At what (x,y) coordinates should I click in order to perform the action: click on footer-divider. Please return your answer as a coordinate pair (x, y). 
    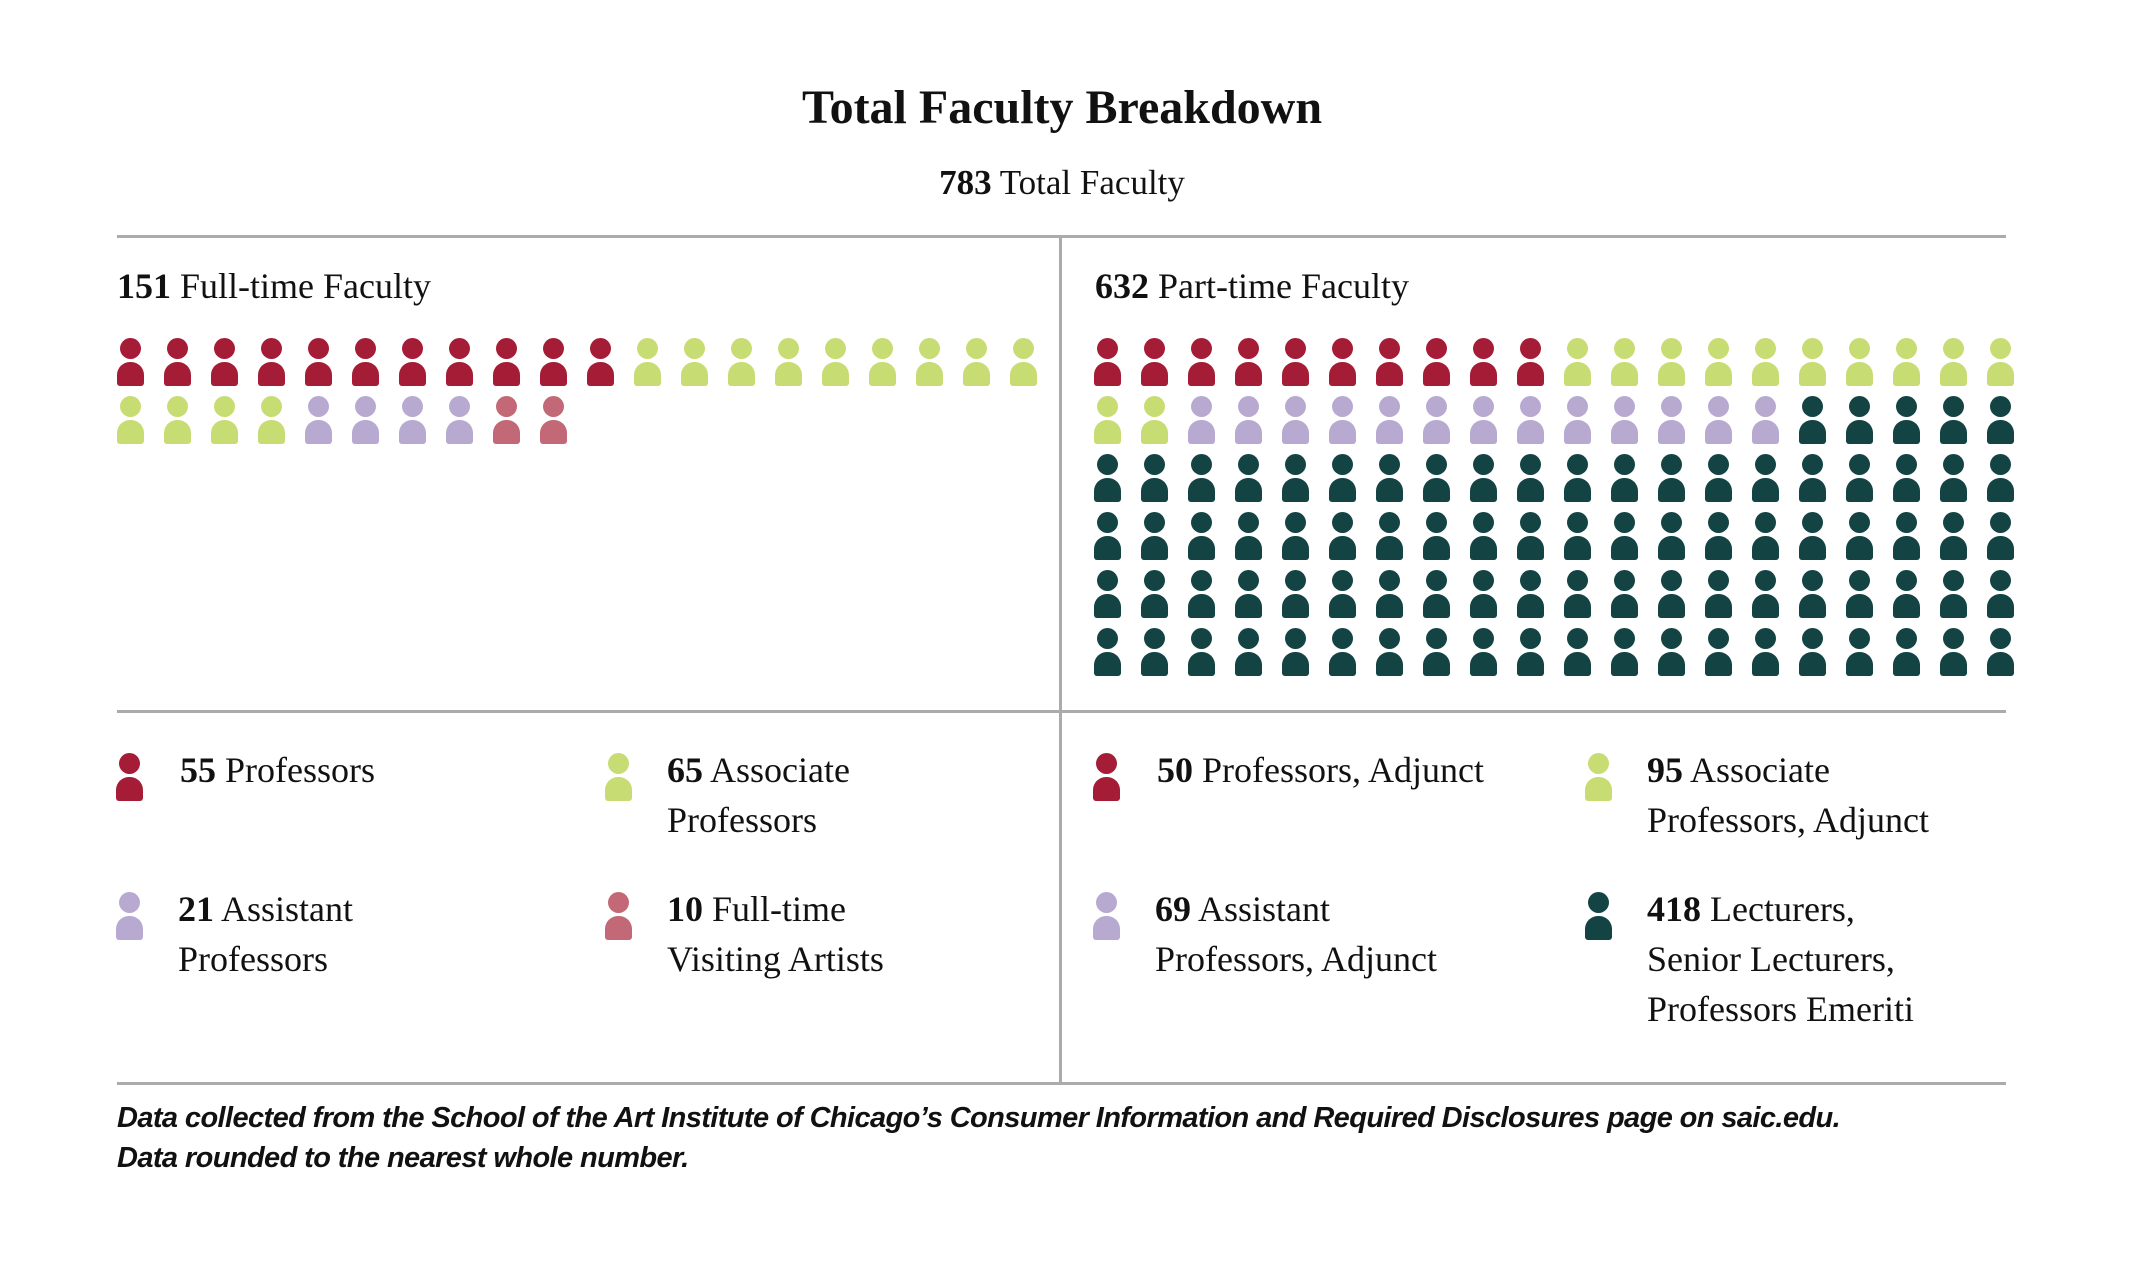
    Looking at the image, I should click on (1061, 1083).